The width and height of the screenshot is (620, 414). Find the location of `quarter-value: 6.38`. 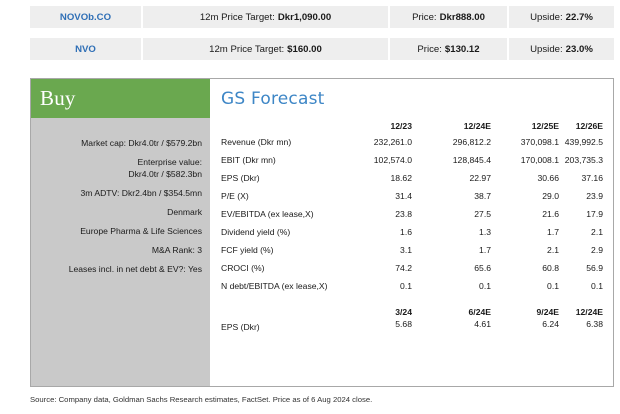

quarter-value: 6.38 is located at coordinates (594, 324).